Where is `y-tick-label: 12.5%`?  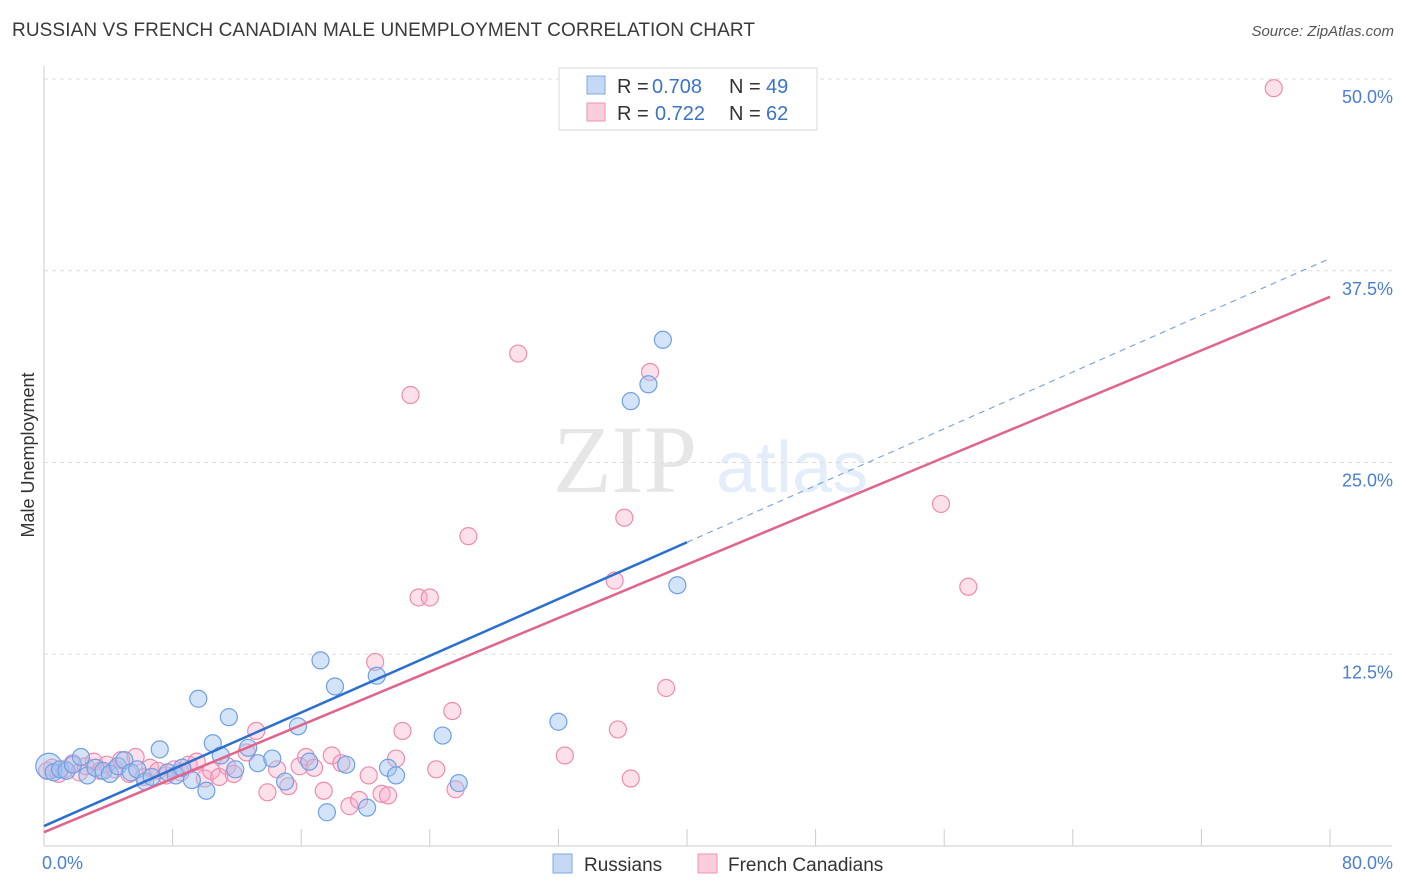
y-tick-label: 12.5% is located at coordinates (1367, 672).